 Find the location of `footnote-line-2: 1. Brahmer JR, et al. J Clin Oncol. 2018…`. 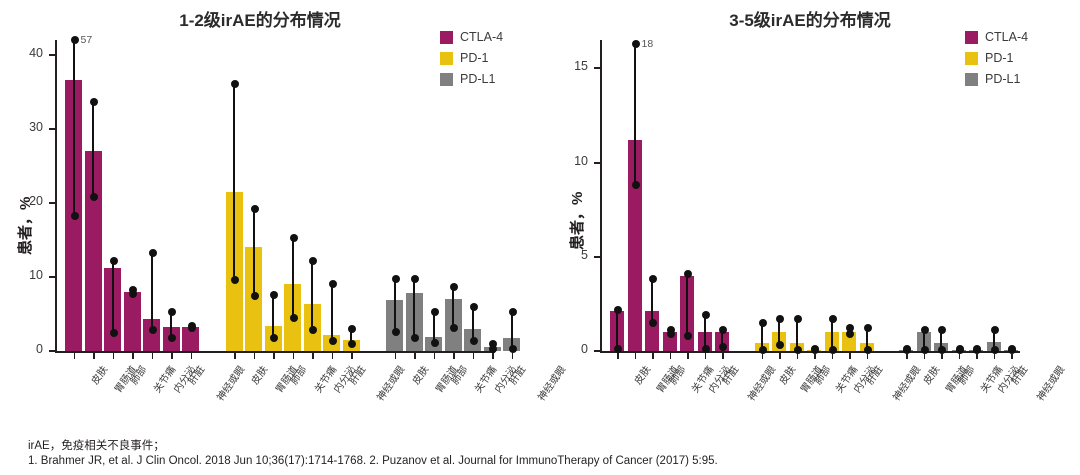

footnote-line-2: 1. Brahmer JR, et al. J Clin Oncol. 2018… is located at coordinates (373, 461).